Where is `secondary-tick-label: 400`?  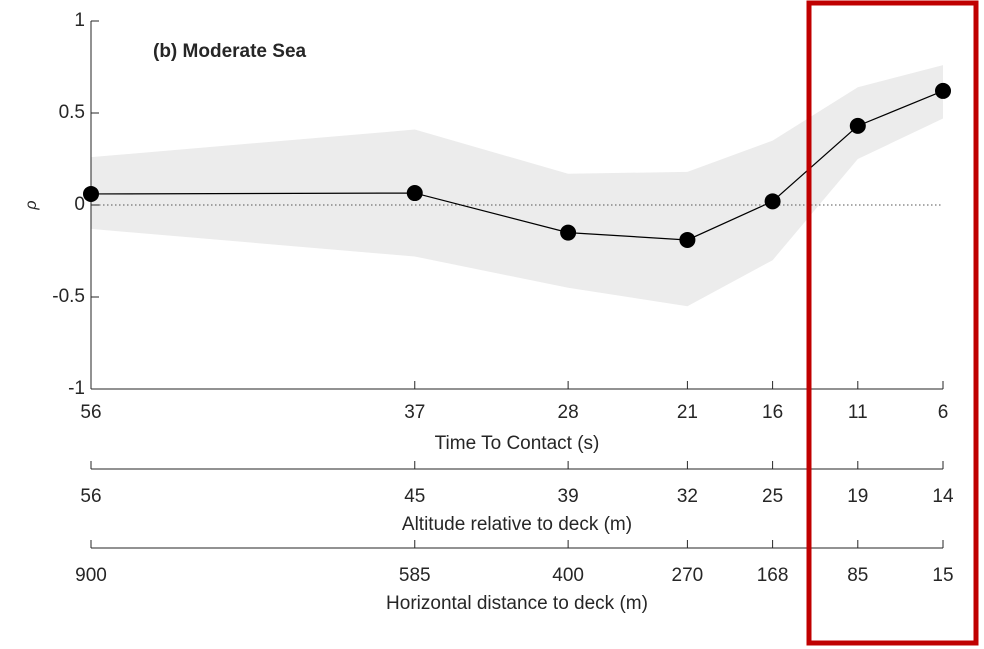
secondary-tick-label: 400 is located at coordinates (568, 575).